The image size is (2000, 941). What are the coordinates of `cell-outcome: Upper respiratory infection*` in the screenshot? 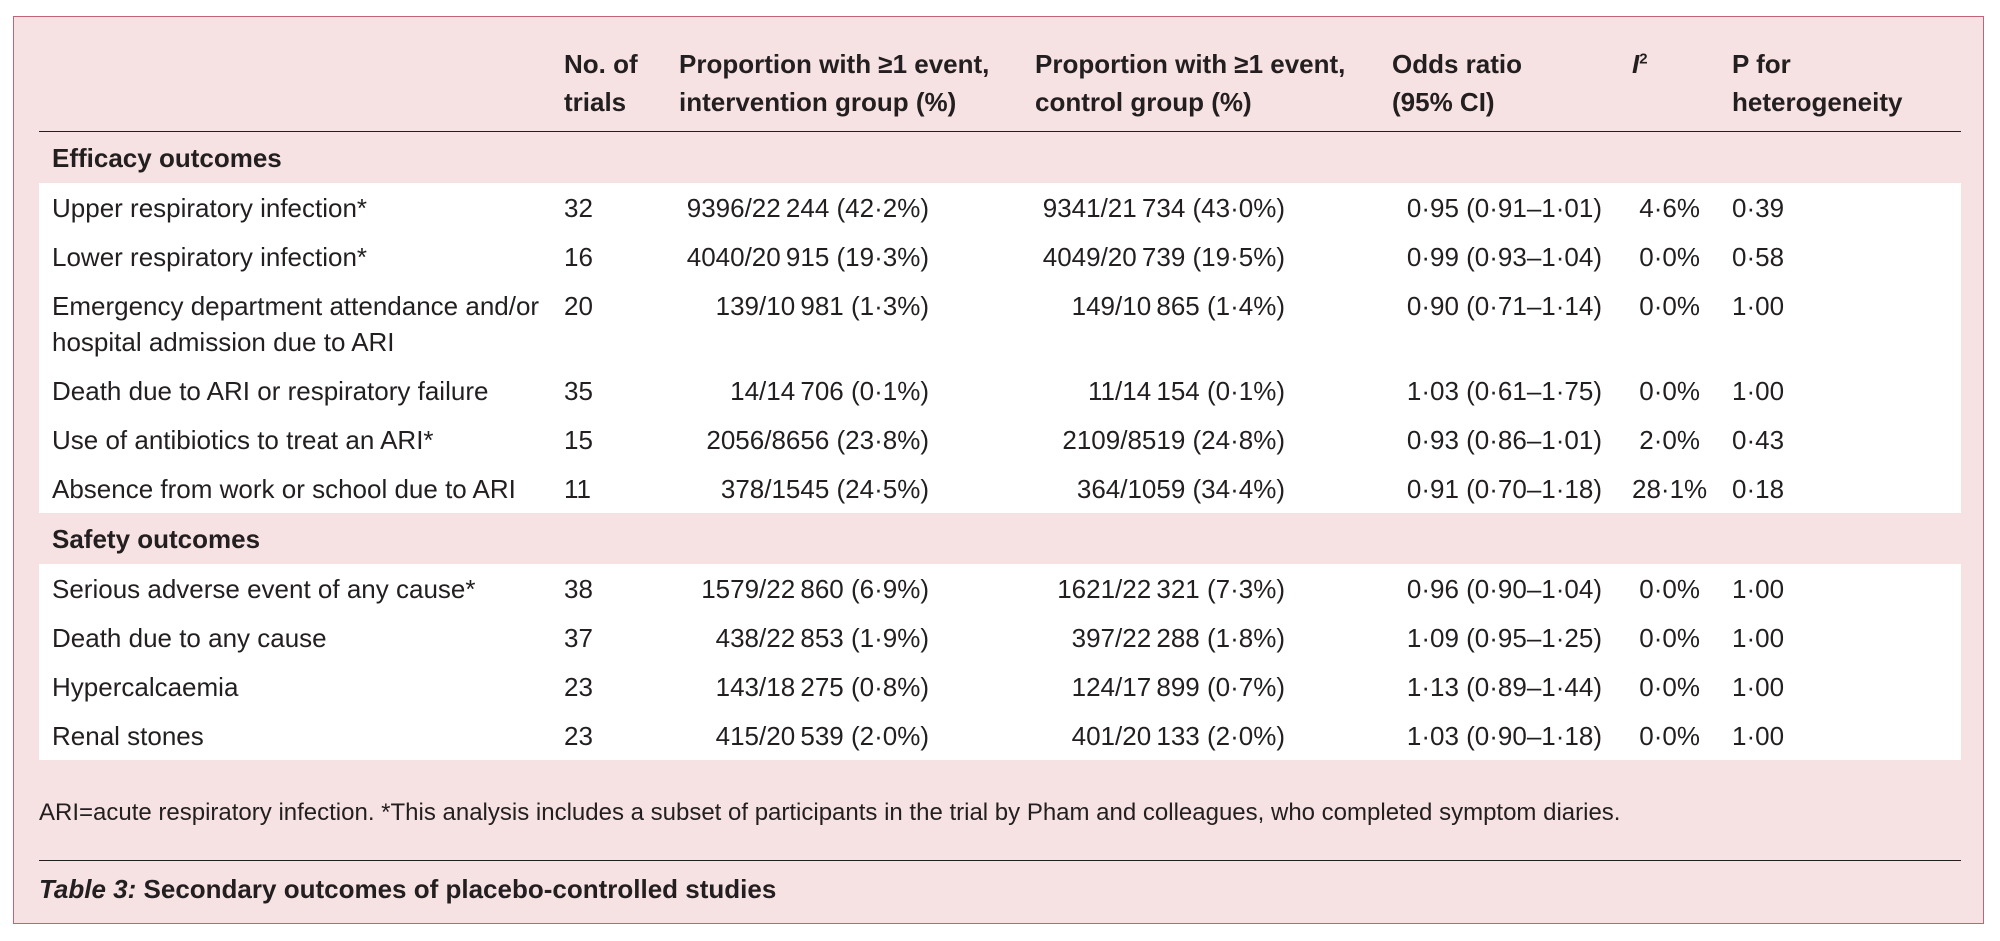 It's located at (301, 207).